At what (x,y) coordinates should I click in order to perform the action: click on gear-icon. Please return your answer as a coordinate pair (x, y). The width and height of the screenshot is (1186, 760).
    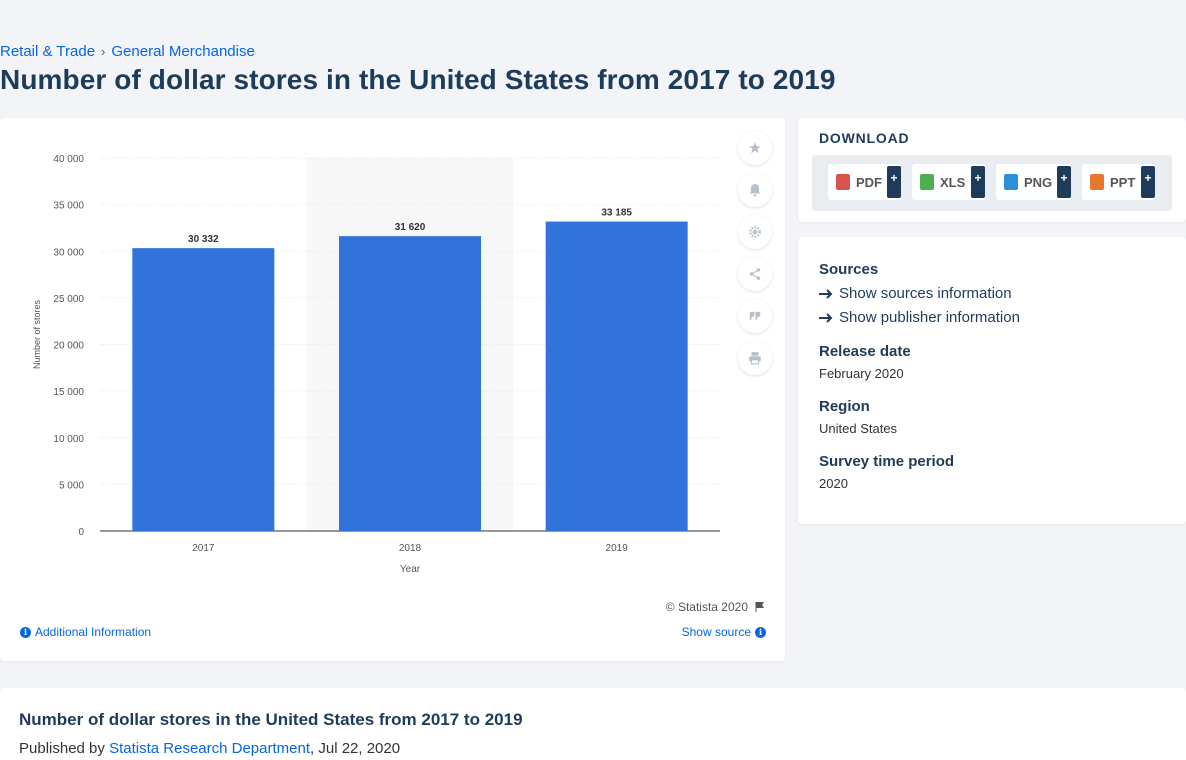
    Looking at the image, I should click on (755, 232).